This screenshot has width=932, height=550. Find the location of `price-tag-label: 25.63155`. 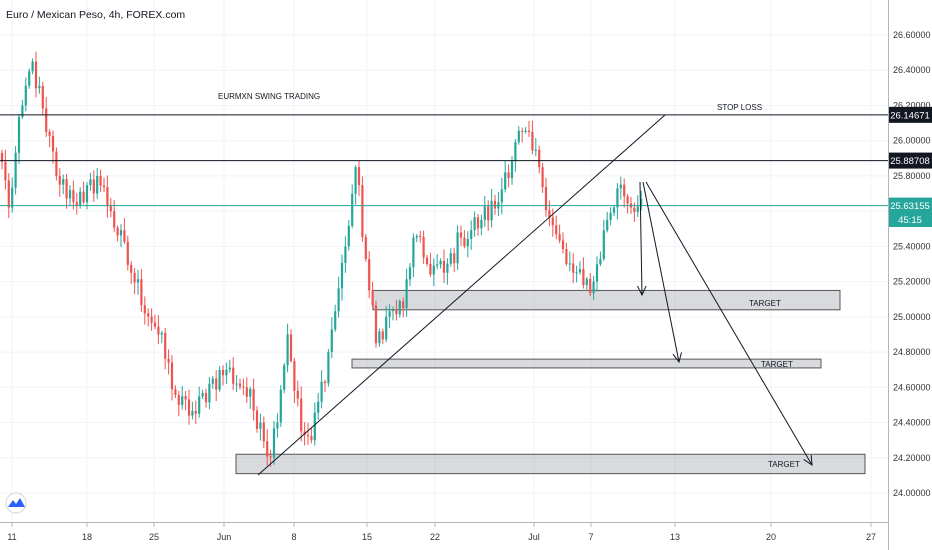

price-tag-label: 25.63155 is located at coordinates (910, 206).